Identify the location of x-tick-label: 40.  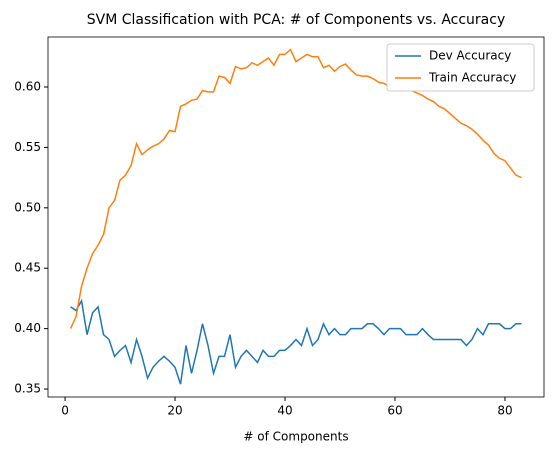
(284, 411).